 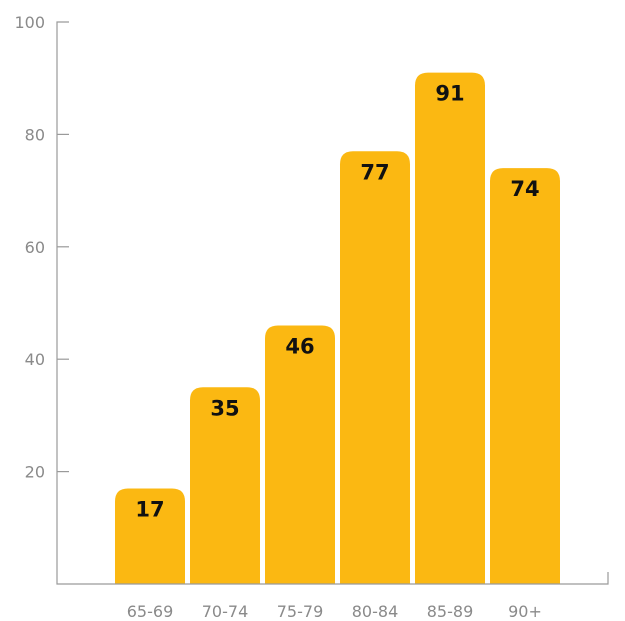 What do you see at coordinates (224, 408) in the screenshot?
I see `value-label-70-74: 35` at bounding box center [224, 408].